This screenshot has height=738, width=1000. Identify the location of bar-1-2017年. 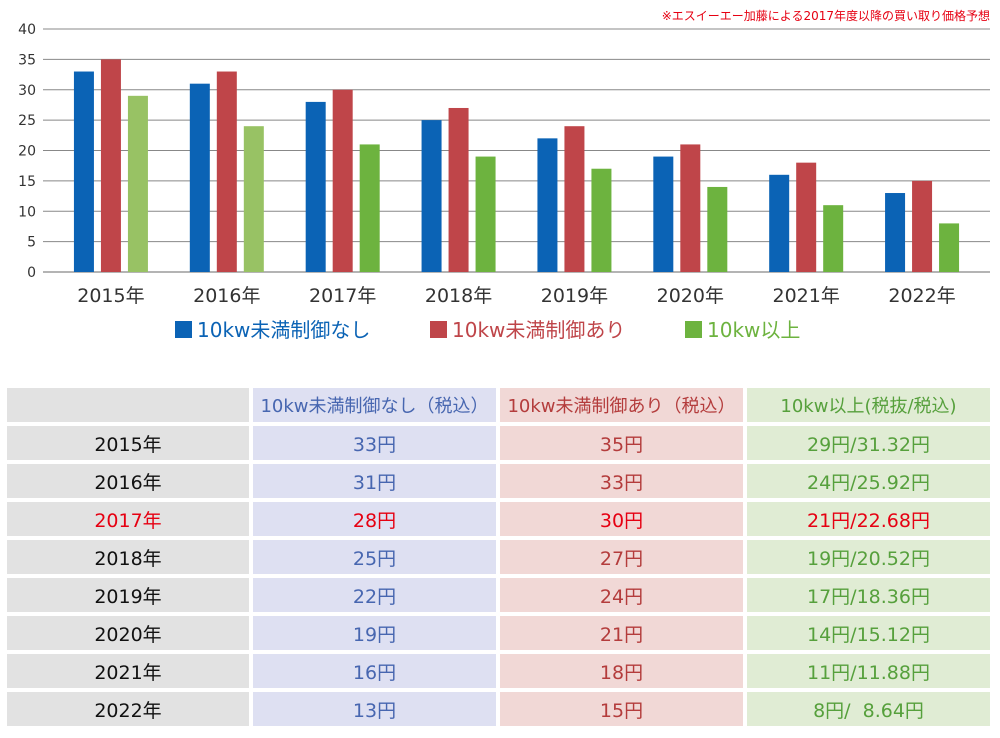
(315, 187).